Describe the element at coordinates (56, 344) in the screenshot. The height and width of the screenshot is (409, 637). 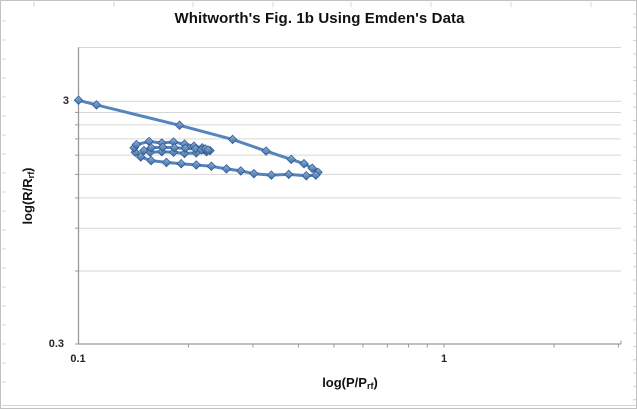
I see `y-tick-label-0_3: 0.3` at that location.